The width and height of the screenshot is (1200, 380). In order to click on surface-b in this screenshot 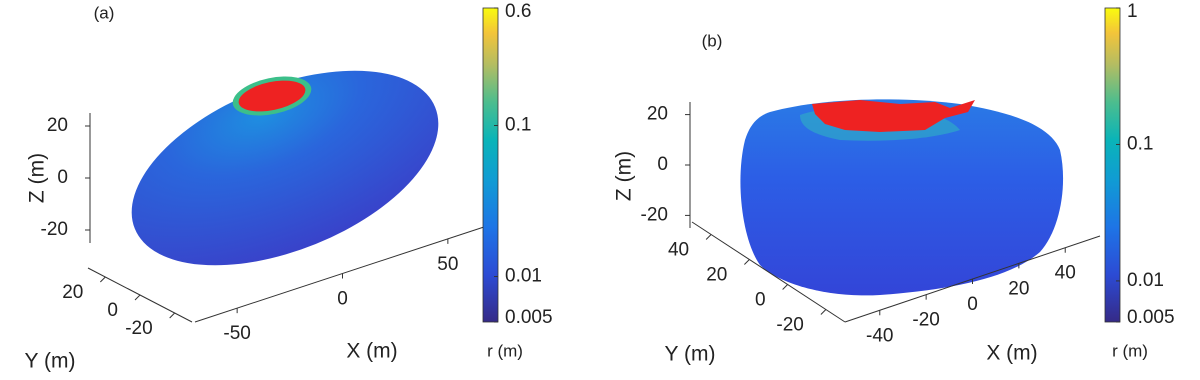, I will do `click(902, 197)`.